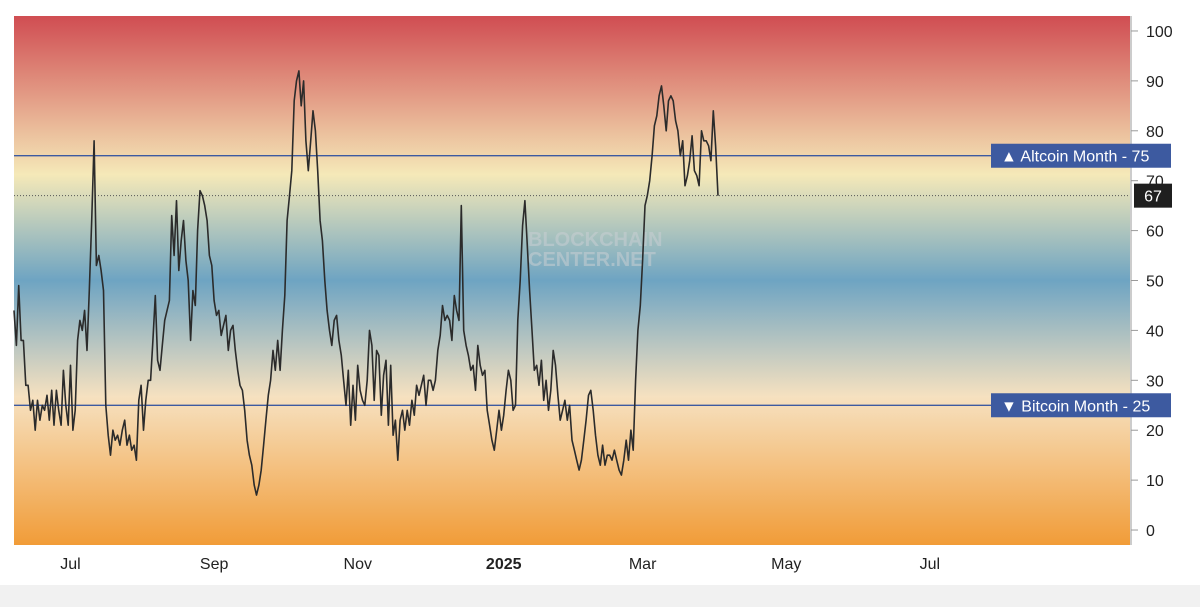 This screenshot has height=607, width=1200. I want to click on altcoin-month-badge, so click(1081, 155).